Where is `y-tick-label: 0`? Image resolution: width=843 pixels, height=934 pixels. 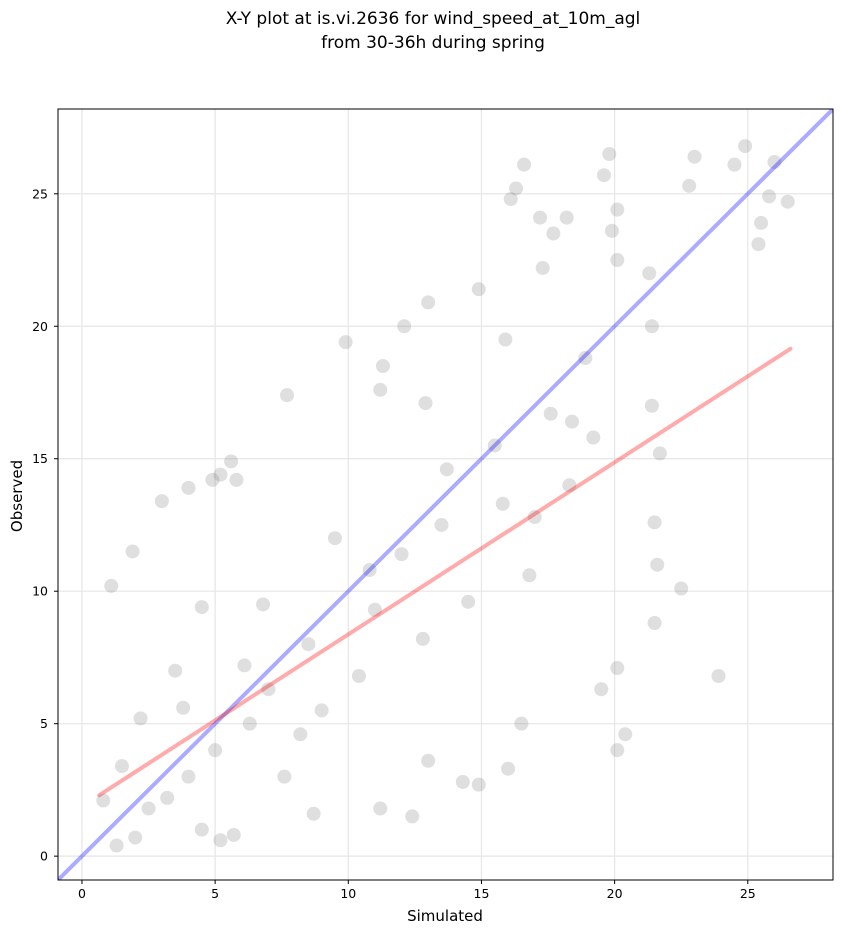
y-tick-label: 0 is located at coordinates (44, 856).